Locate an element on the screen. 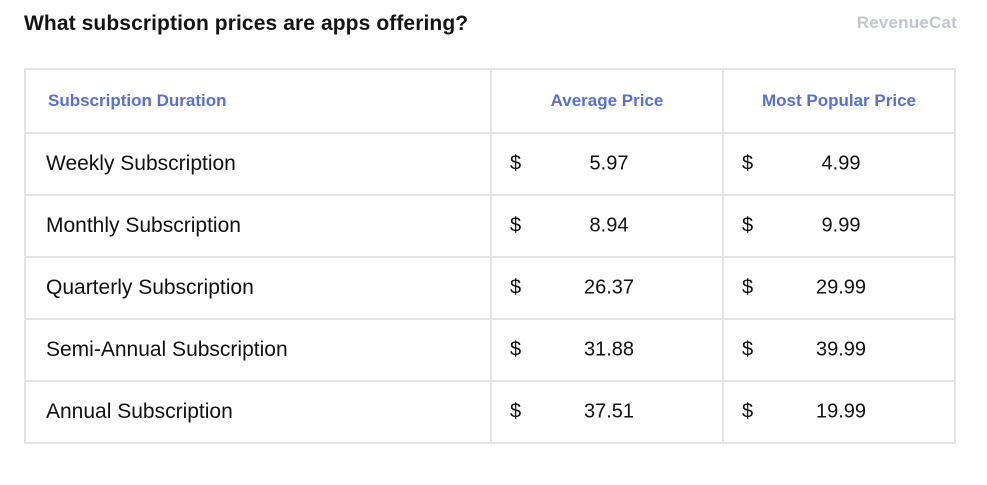 This screenshot has height=485, width=987. average-price-cell: $ 37.51 is located at coordinates (607, 412).